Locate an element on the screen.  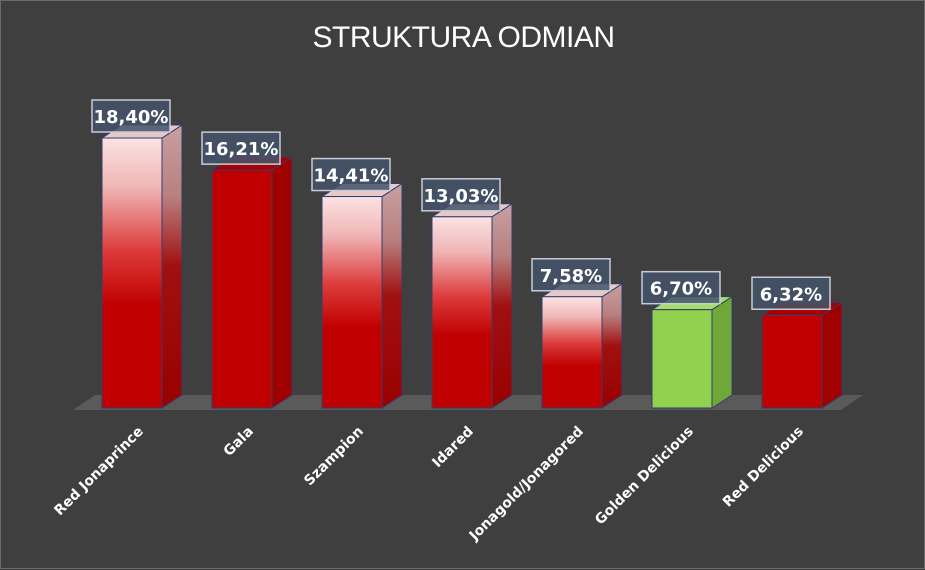
category-label: Idared is located at coordinates (452, 447).